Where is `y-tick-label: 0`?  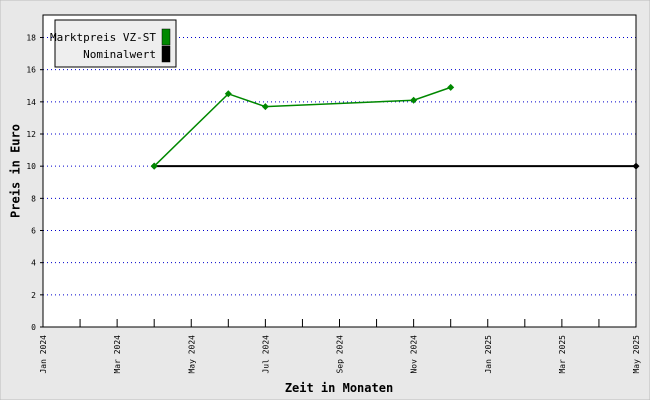
y-tick-label: 0 is located at coordinates (33, 327).